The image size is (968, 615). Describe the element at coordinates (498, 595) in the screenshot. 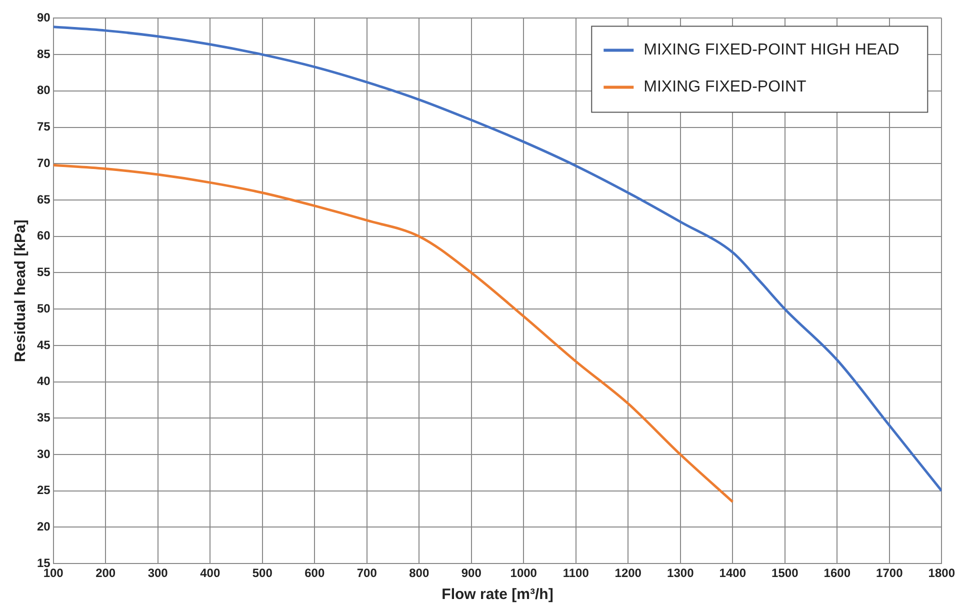

I see `x-axis-title: Flow rate [m³/h]` at that location.